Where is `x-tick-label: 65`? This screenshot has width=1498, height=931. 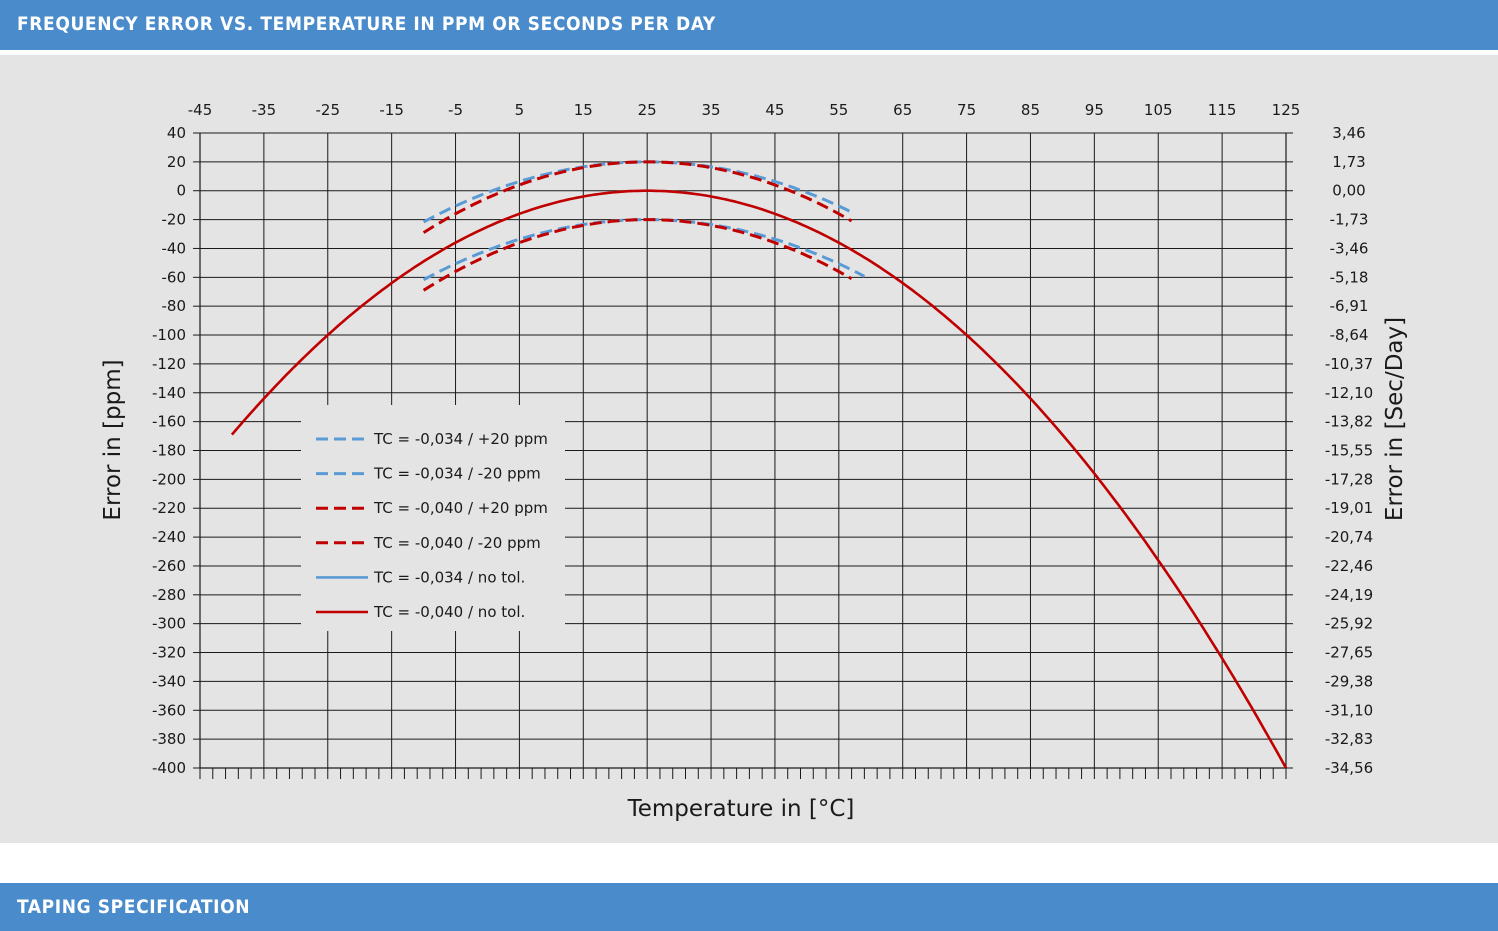
x-tick-label: 65 is located at coordinates (902, 110).